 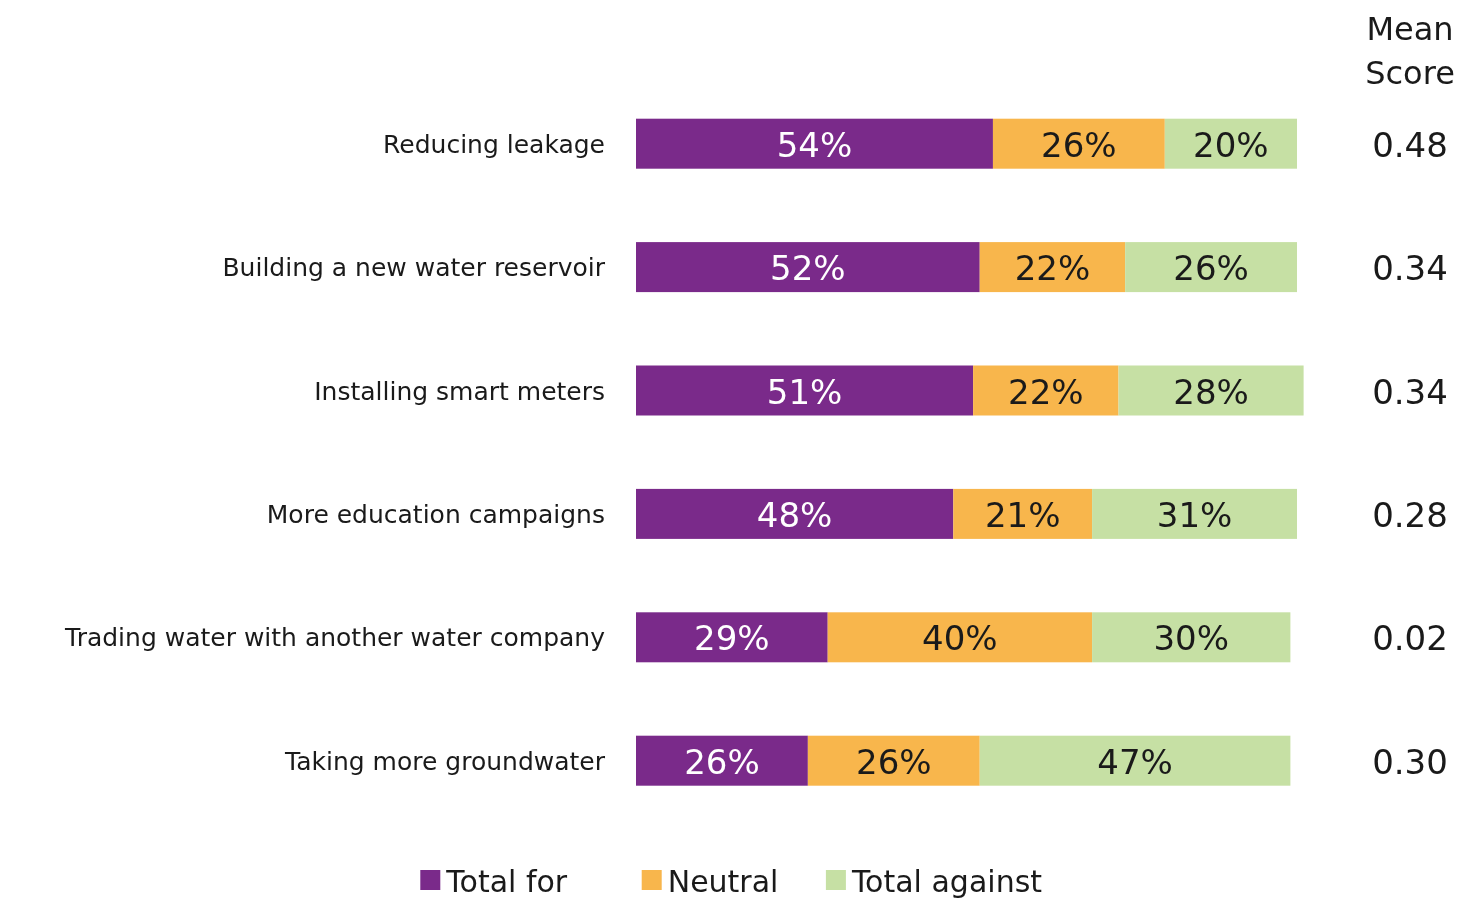 What do you see at coordinates (506, 881) in the screenshot?
I see `legend-label: Total for` at bounding box center [506, 881].